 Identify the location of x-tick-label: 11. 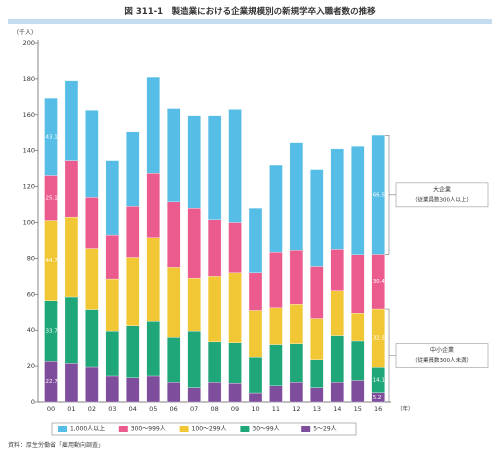
(276, 409).